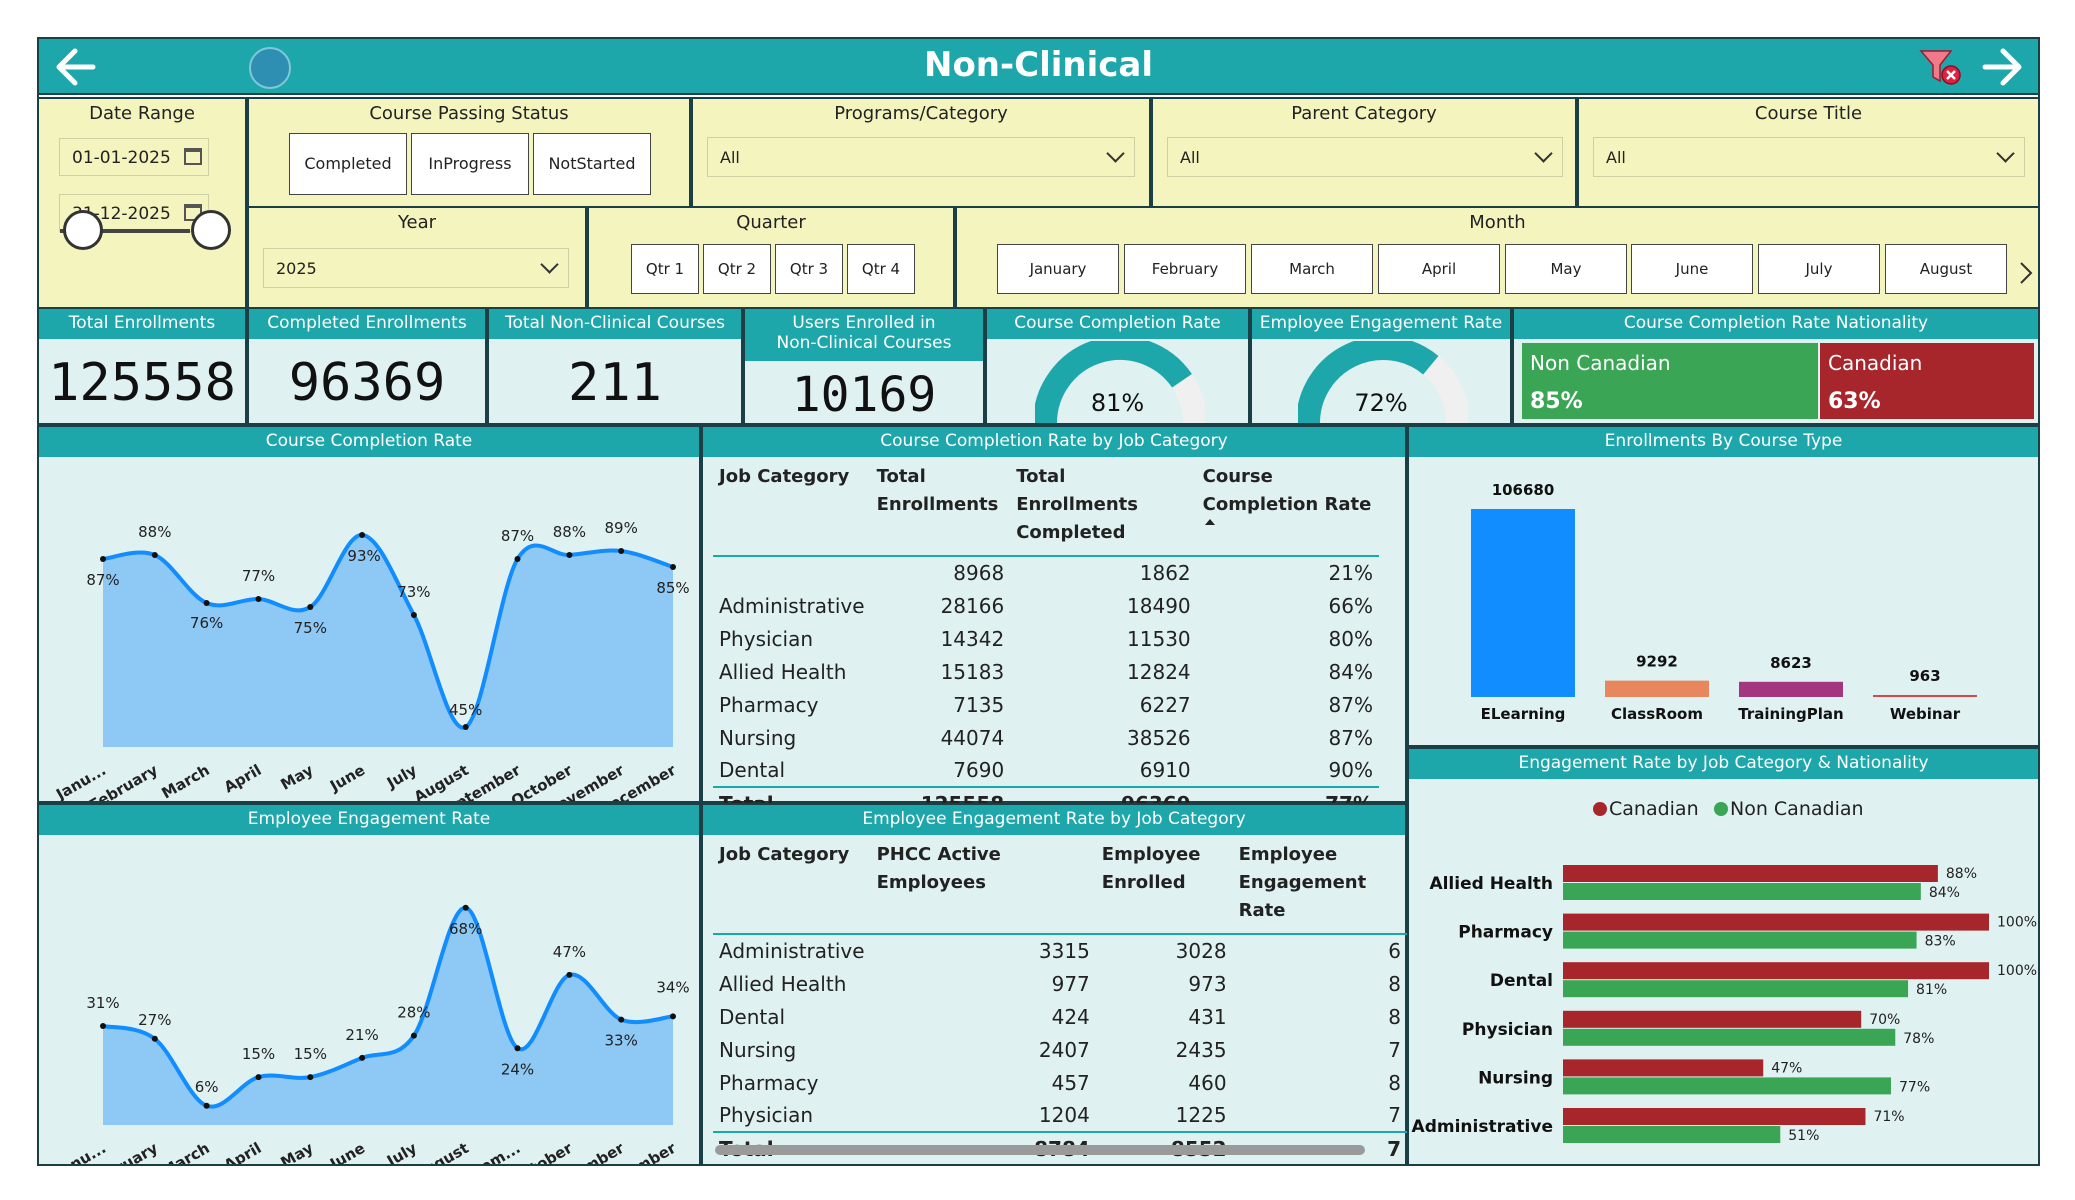  Describe the element at coordinates (1046, 671) in the screenshot. I see `table-row: Allied Health 15183 12824 84%` at that location.